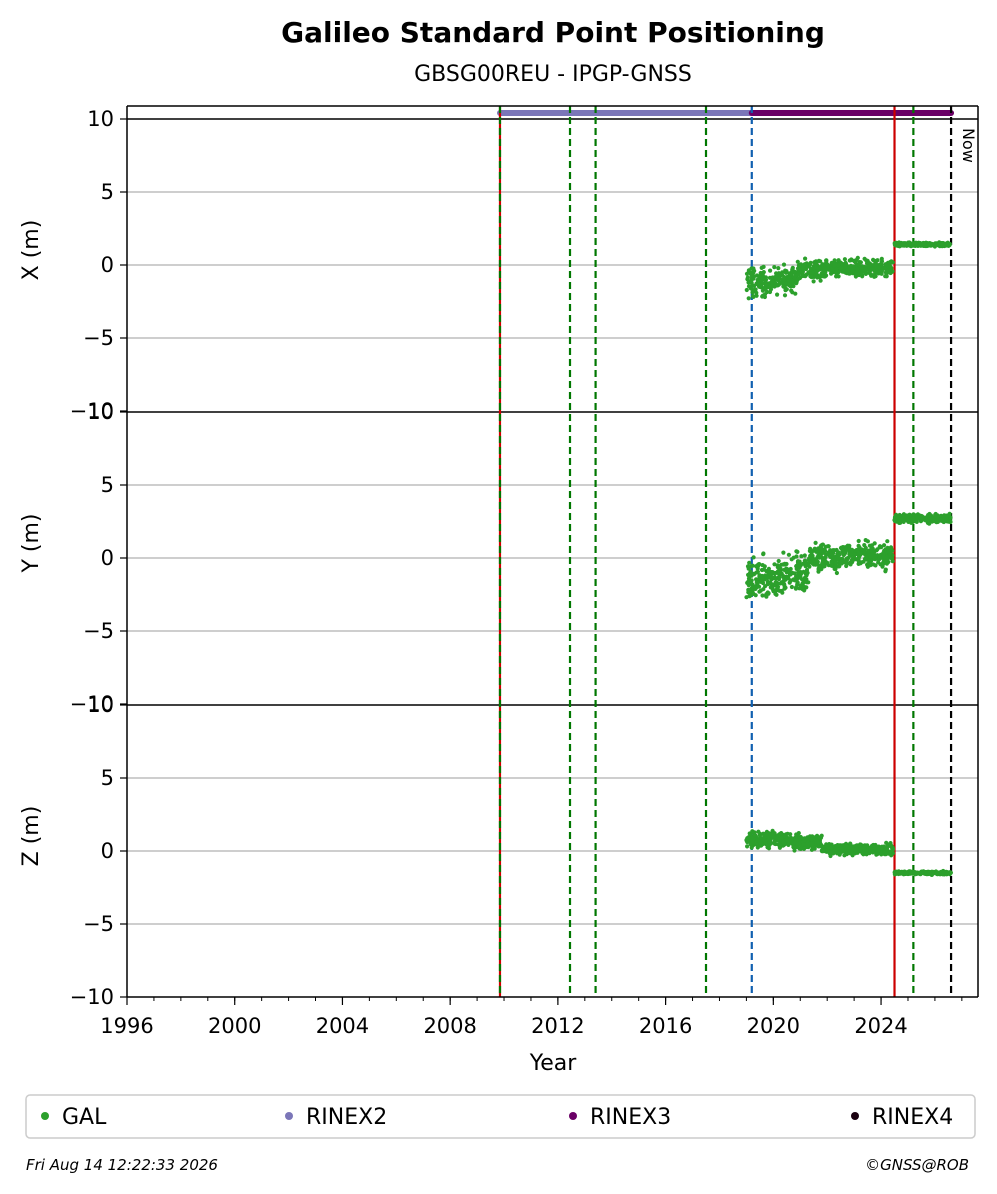  I want to click on now-label: Now, so click(968, 145).